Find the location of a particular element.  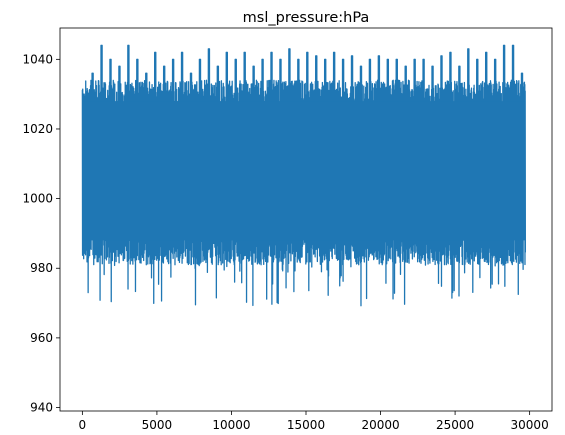

x-tick-label: 5000 is located at coordinates (157, 425).